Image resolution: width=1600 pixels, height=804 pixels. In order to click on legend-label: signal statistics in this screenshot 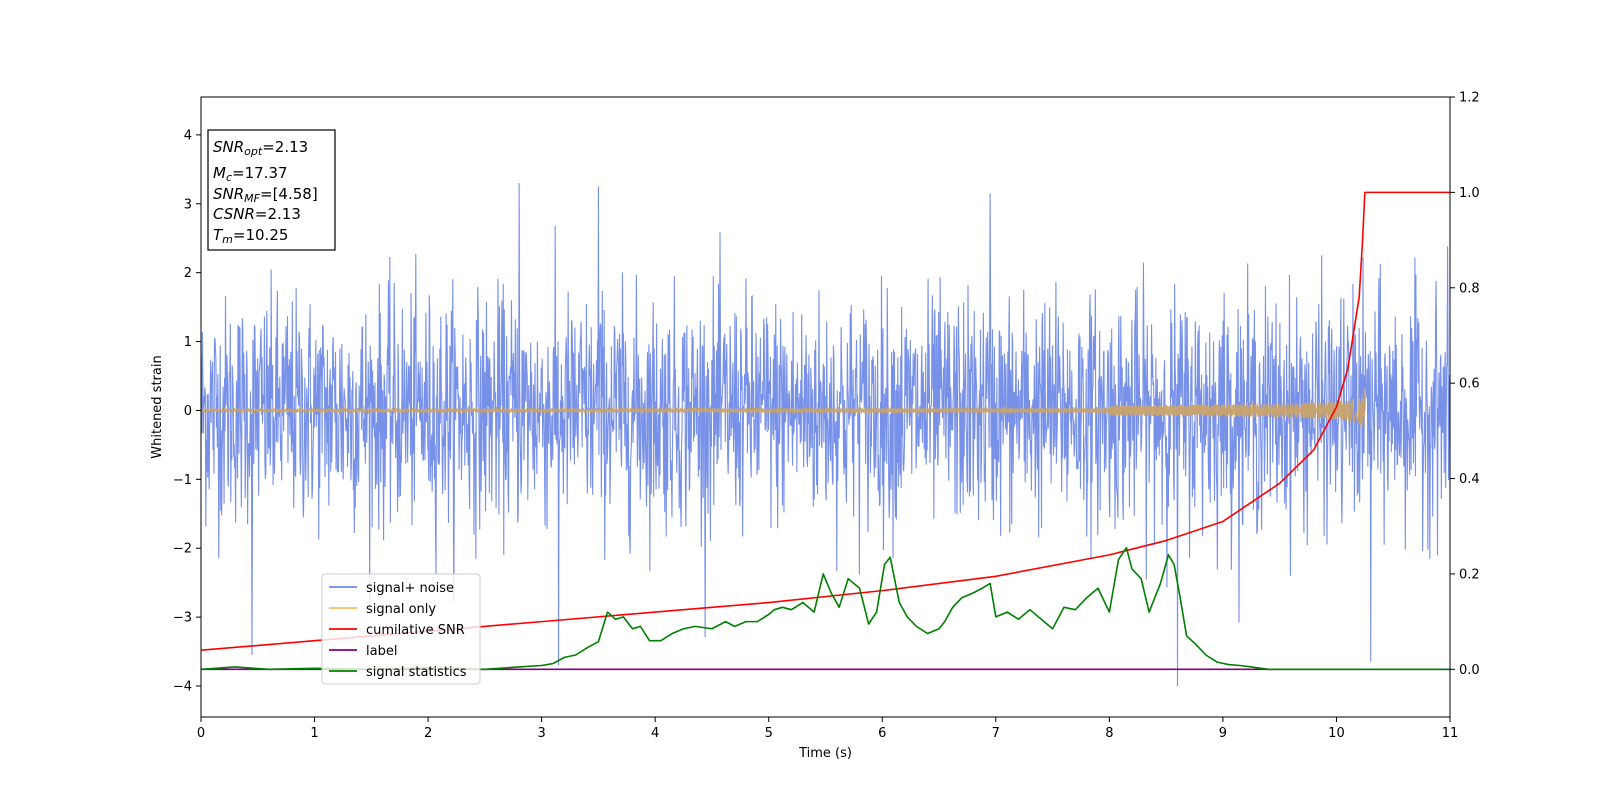, I will do `click(416, 672)`.